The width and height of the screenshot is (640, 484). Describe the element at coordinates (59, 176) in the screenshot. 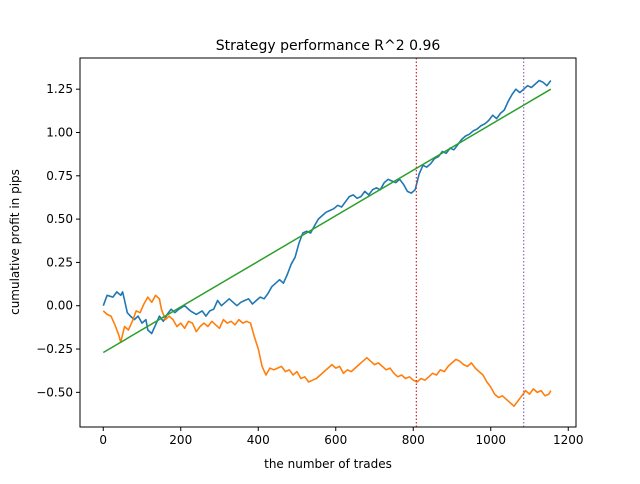

I see `y-tick-label: 0.75` at that location.